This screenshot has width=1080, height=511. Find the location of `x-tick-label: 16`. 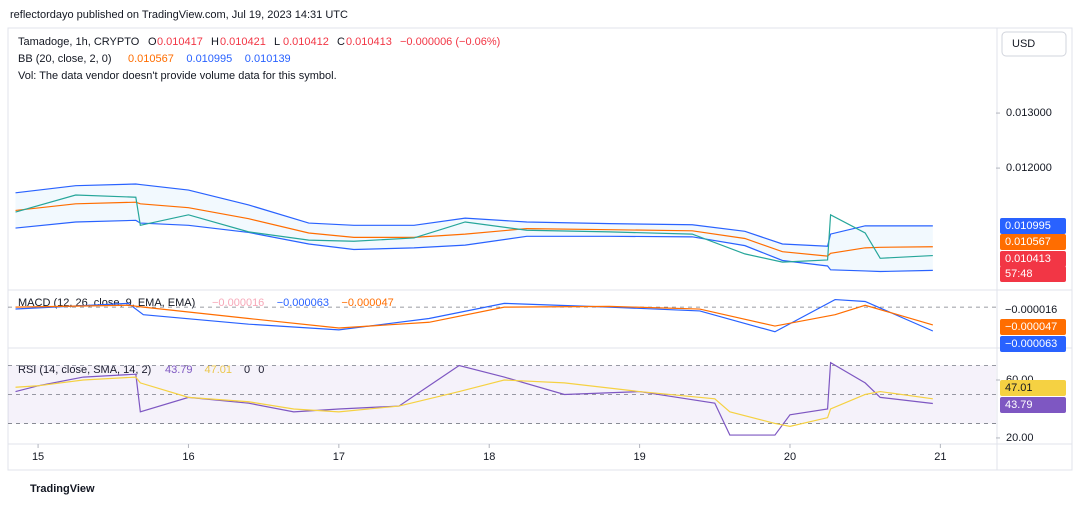

x-tick-label: 16 is located at coordinates (188, 457).